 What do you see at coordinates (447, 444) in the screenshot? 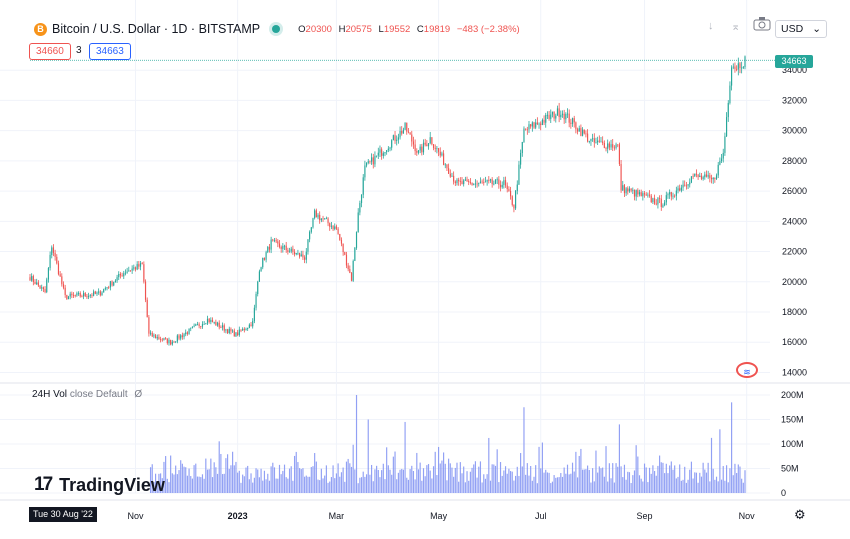
I see `volume-series` at bounding box center [447, 444].